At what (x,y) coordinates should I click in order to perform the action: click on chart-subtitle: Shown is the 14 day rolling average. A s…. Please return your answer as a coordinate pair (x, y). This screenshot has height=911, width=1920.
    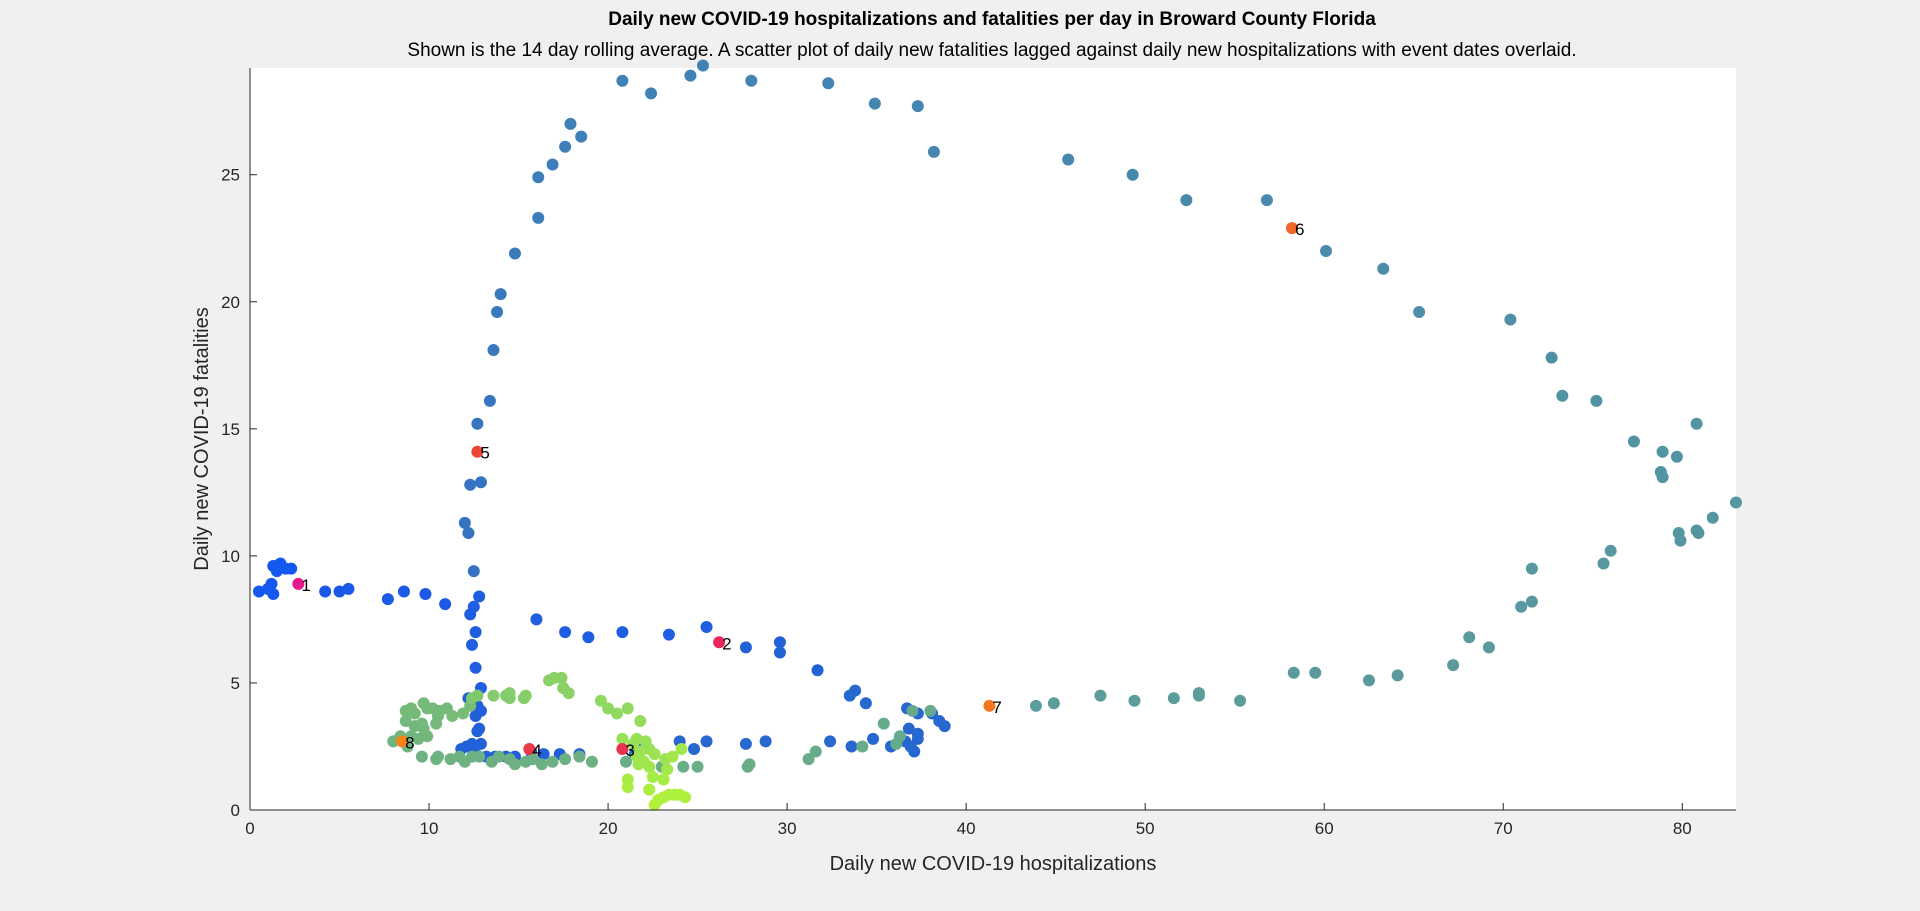
    Looking at the image, I should click on (992, 50).